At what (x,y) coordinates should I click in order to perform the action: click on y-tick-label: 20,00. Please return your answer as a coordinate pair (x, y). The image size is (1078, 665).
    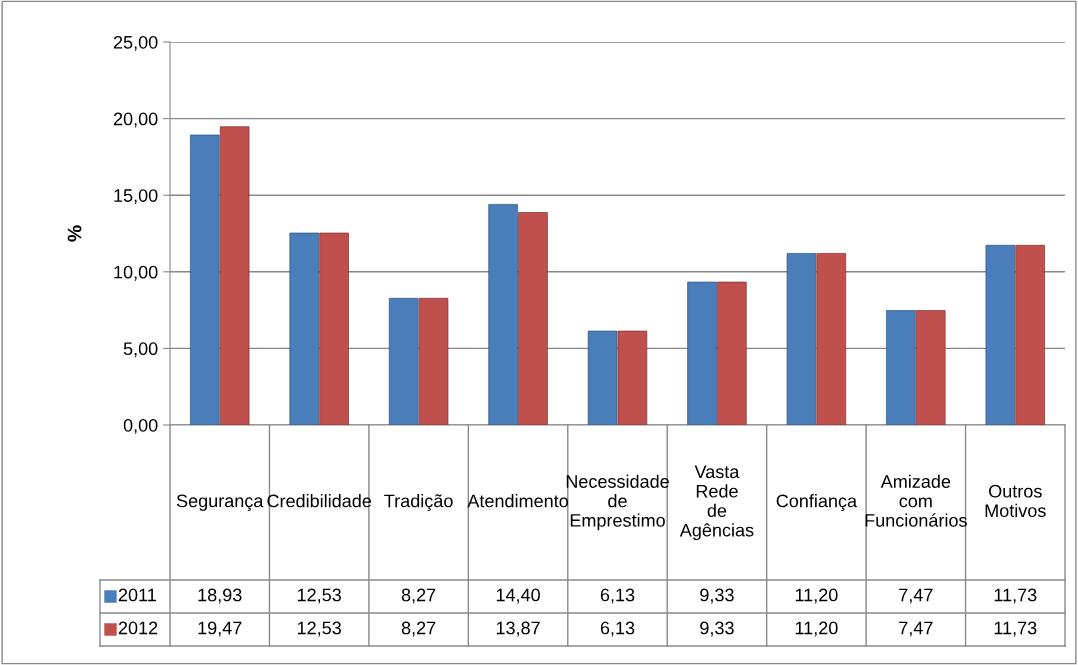
    Looking at the image, I should click on (135, 120).